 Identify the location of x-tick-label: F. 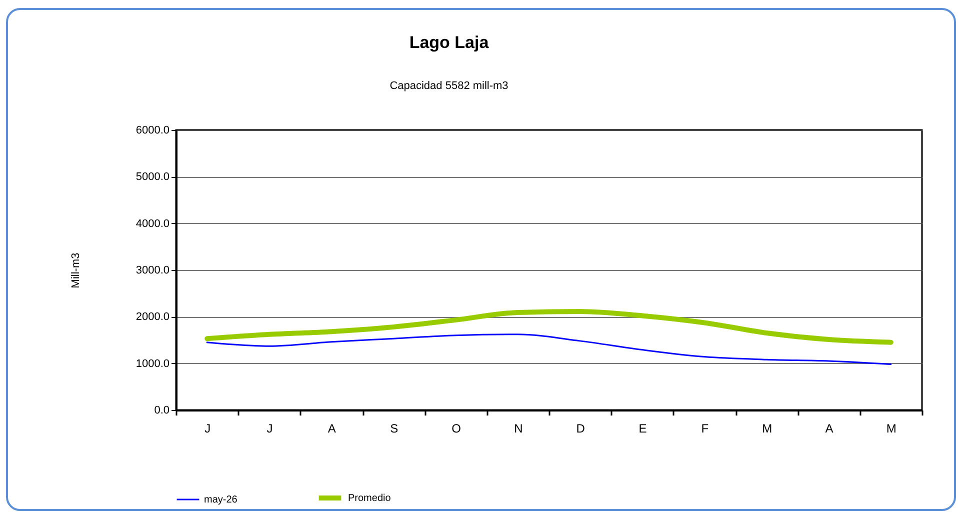
(705, 429).